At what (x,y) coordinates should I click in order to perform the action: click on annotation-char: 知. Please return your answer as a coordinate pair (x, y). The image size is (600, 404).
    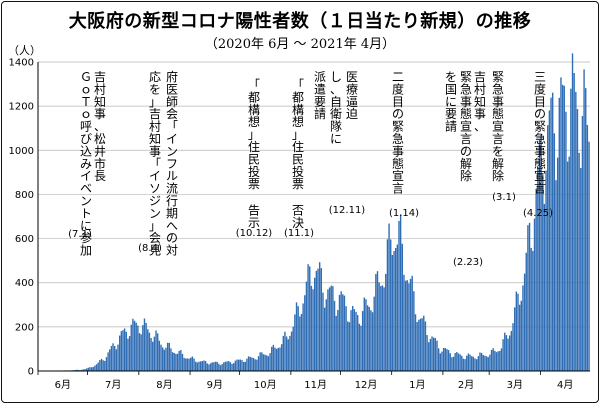
    Looking at the image, I should click on (480, 102).